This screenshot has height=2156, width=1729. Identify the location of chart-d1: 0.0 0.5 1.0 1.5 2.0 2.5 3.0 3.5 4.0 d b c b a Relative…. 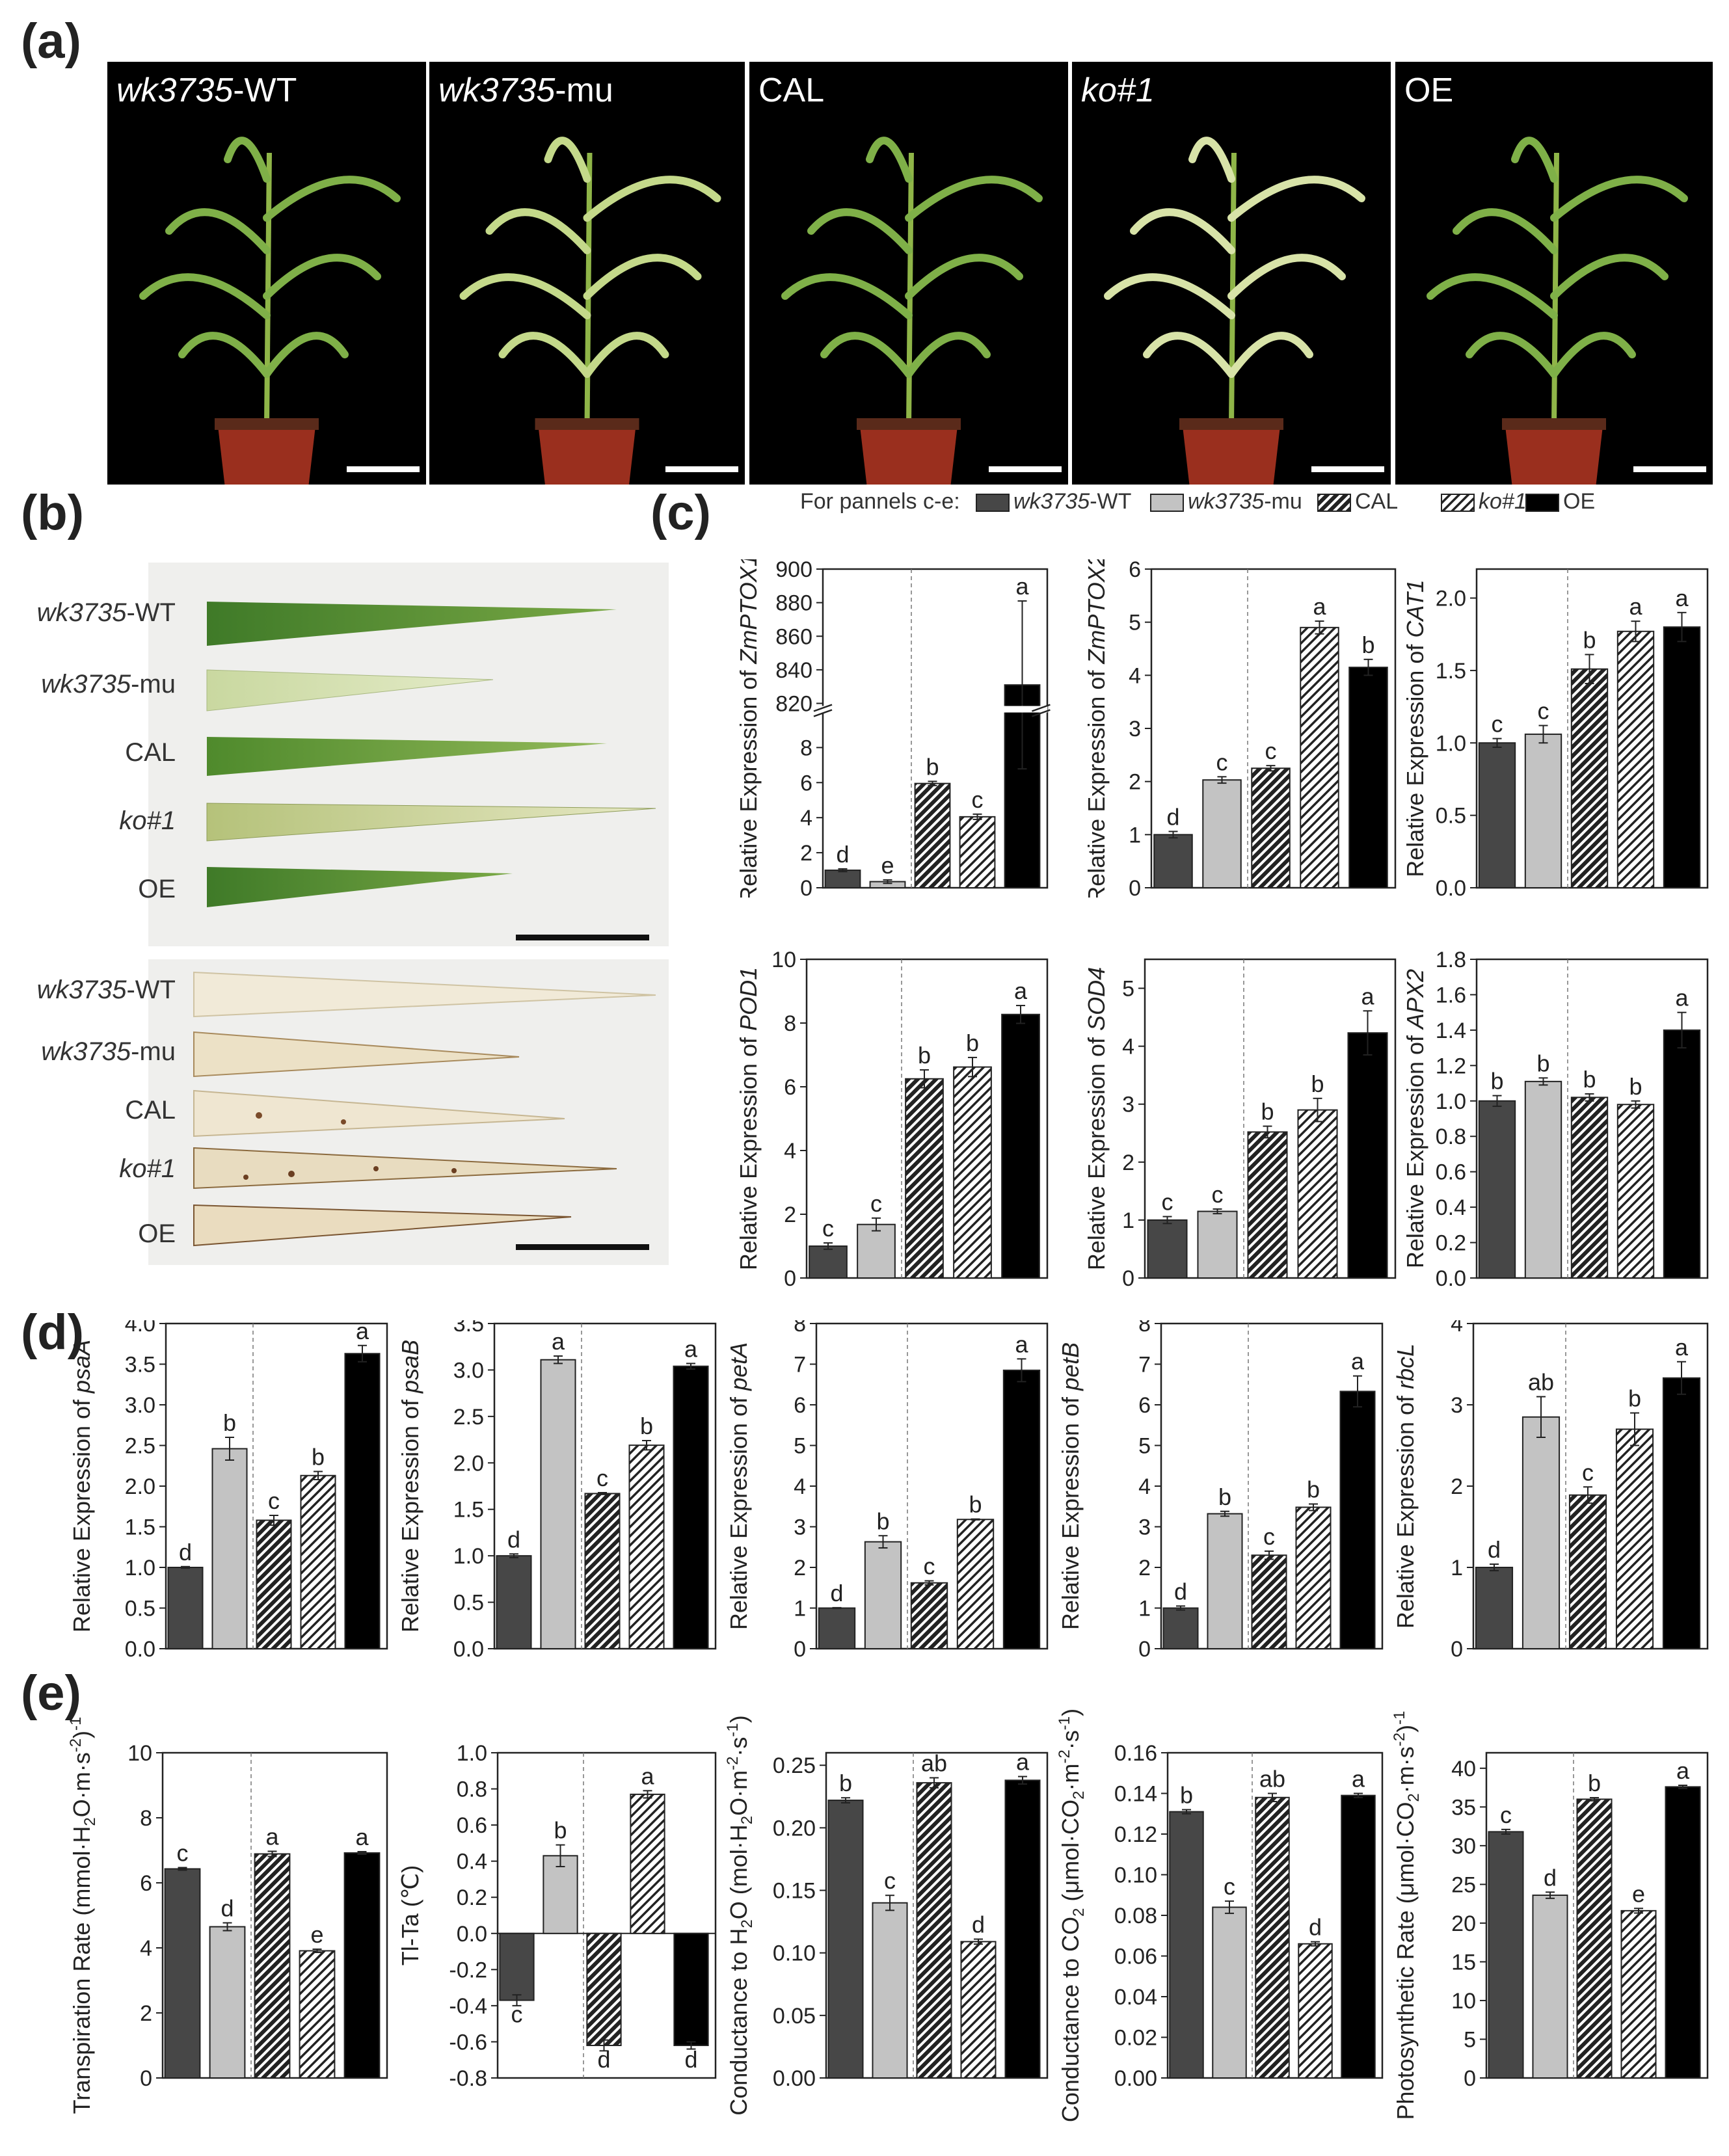
(227, 1487).